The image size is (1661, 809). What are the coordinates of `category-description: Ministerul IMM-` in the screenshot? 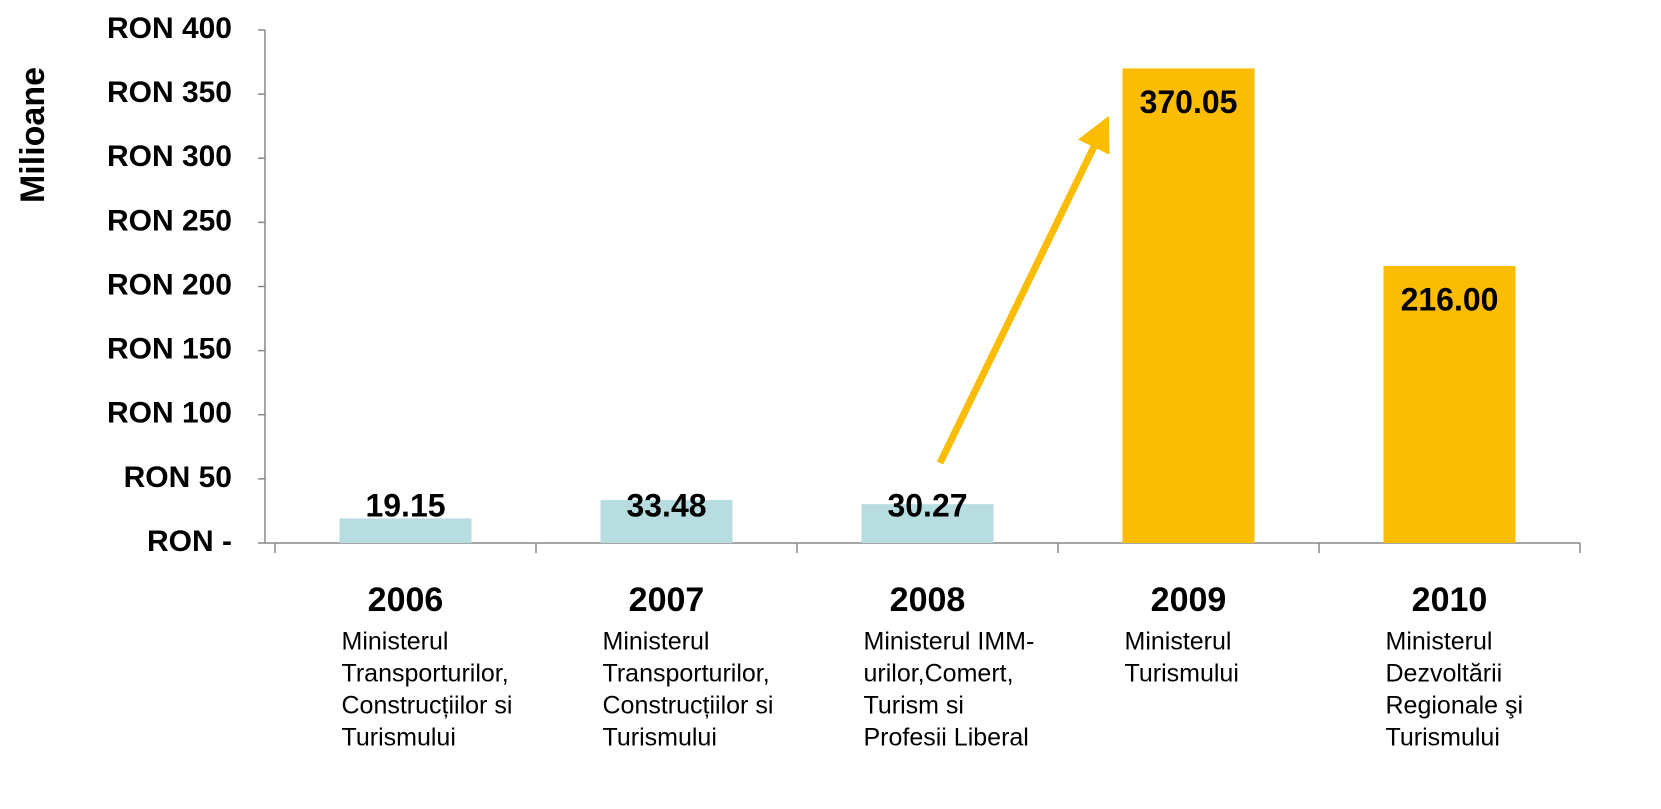 It's located at (949, 642).